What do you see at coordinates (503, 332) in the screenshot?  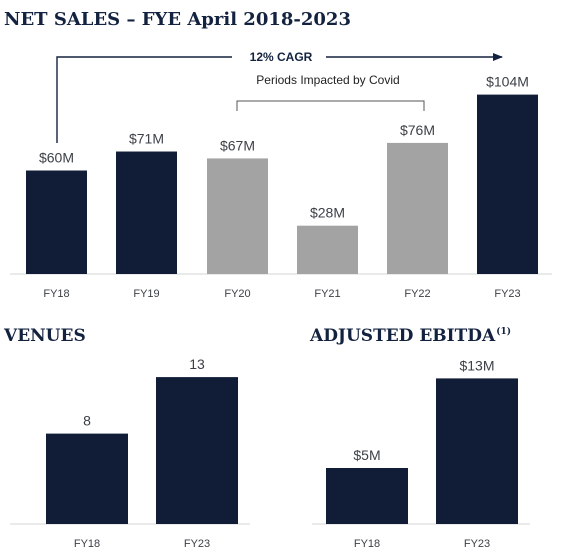 I see `footnote-marker: (1)` at bounding box center [503, 332].